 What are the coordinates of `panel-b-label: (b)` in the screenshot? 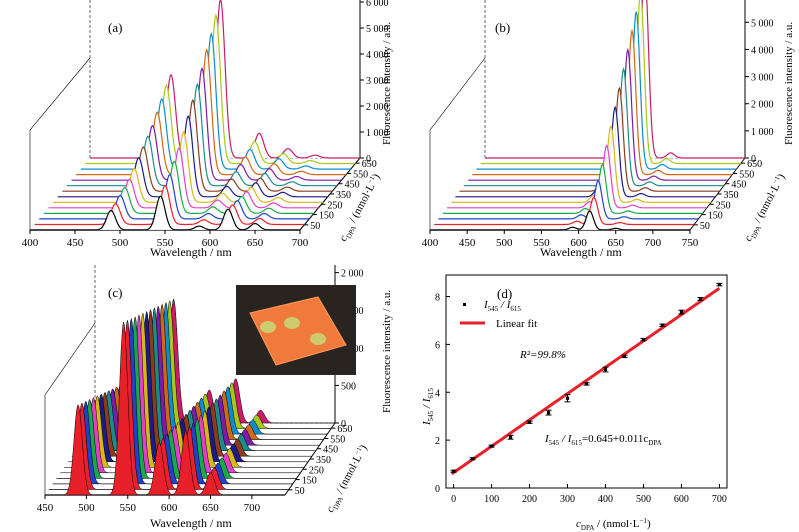 It's located at (502, 27).